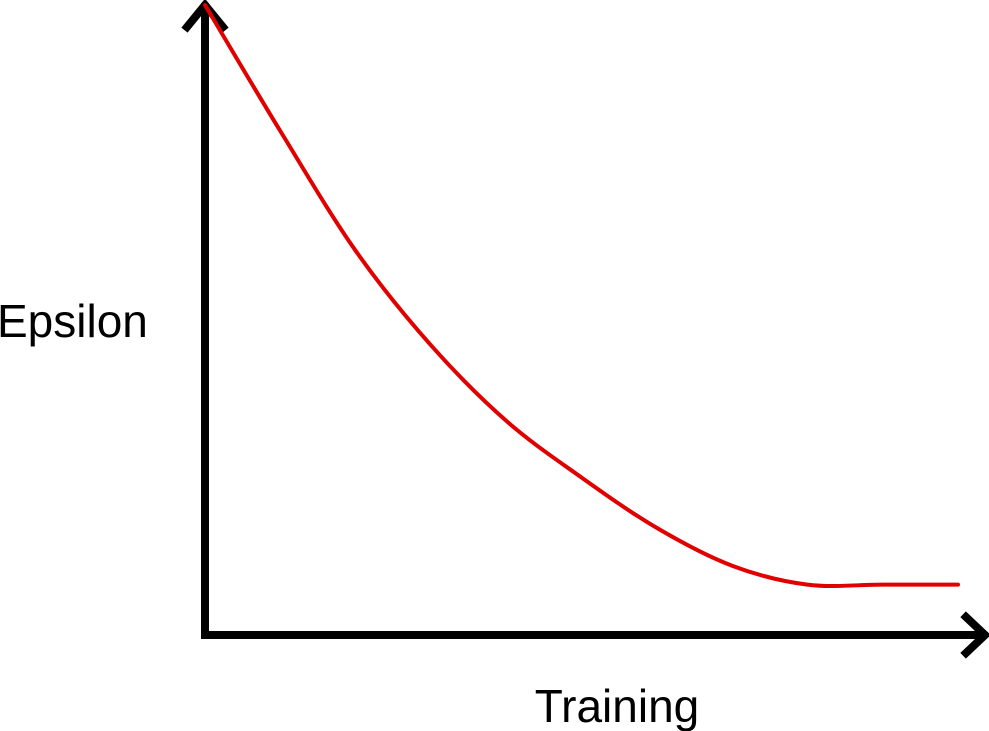  I want to click on x-axis-arrowhead, so click(974, 635).